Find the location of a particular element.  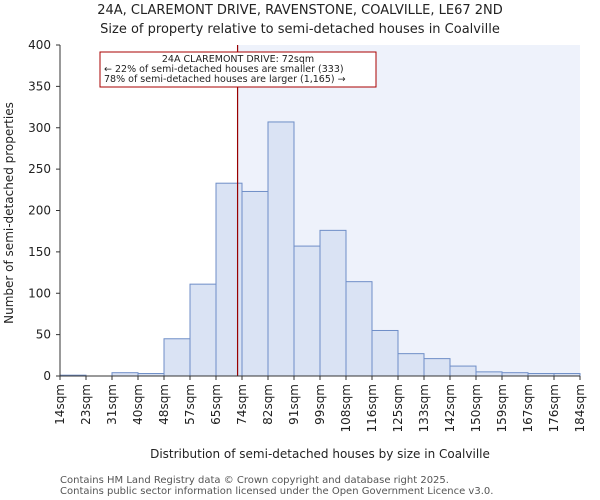

x-tick-label: 116sqm is located at coordinates (372, 408).